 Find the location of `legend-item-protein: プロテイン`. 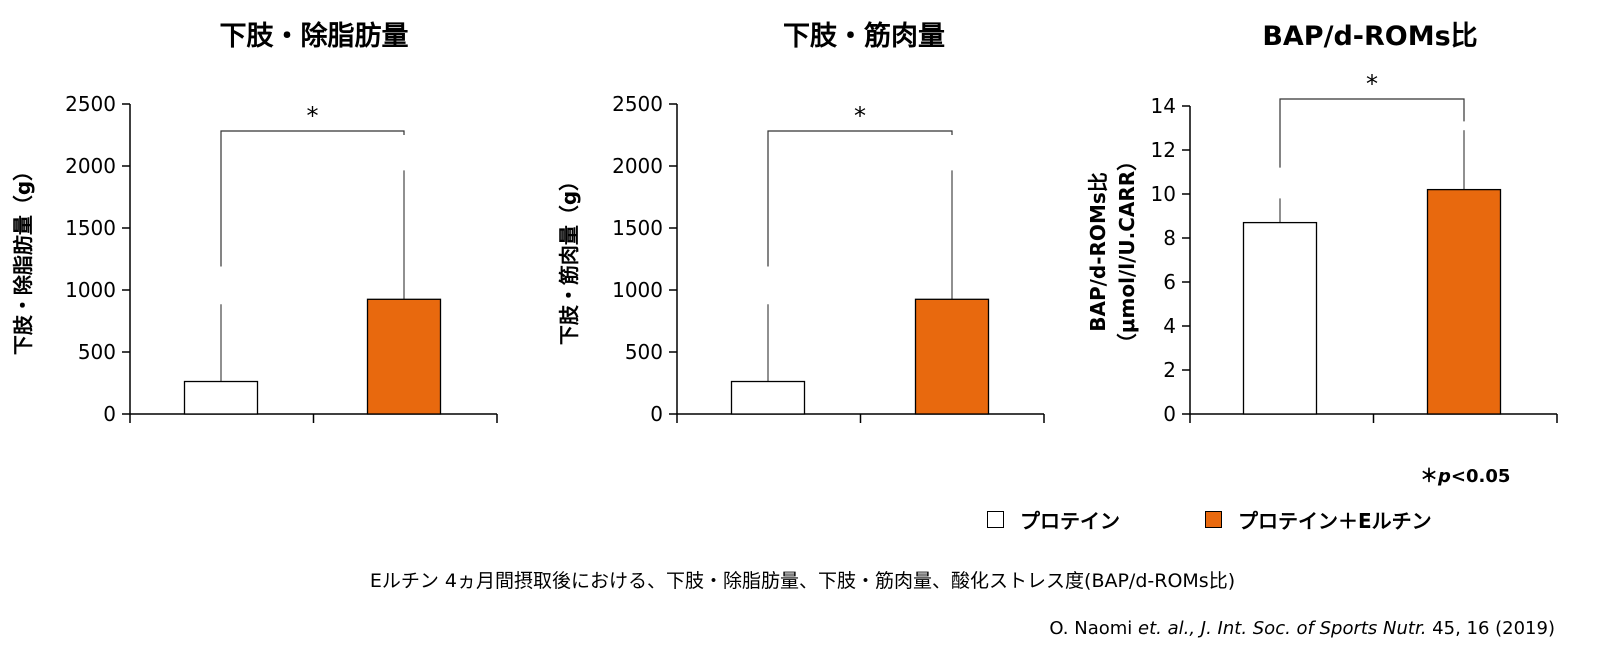

legend-item-protein: プロテイン is located at coordinates (1053, 519).